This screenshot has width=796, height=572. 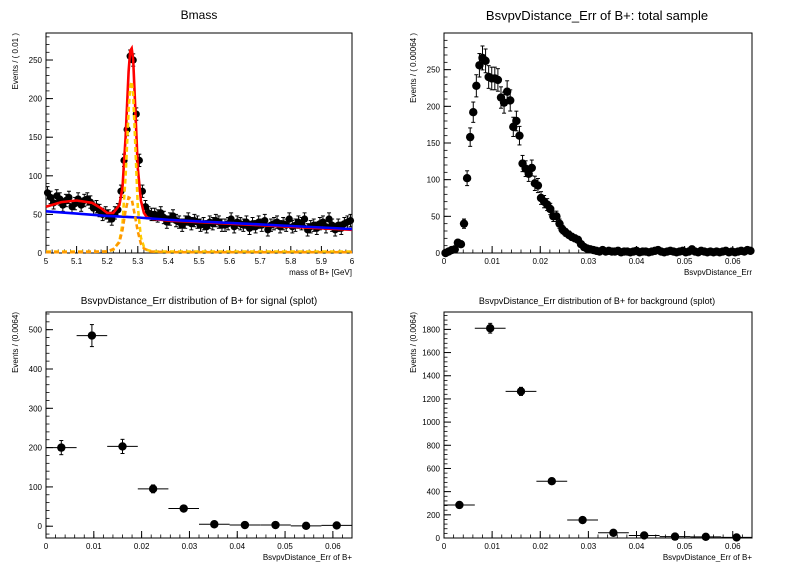 I want to click on x-tick-label: 5.3, so click(x=138, y=261).